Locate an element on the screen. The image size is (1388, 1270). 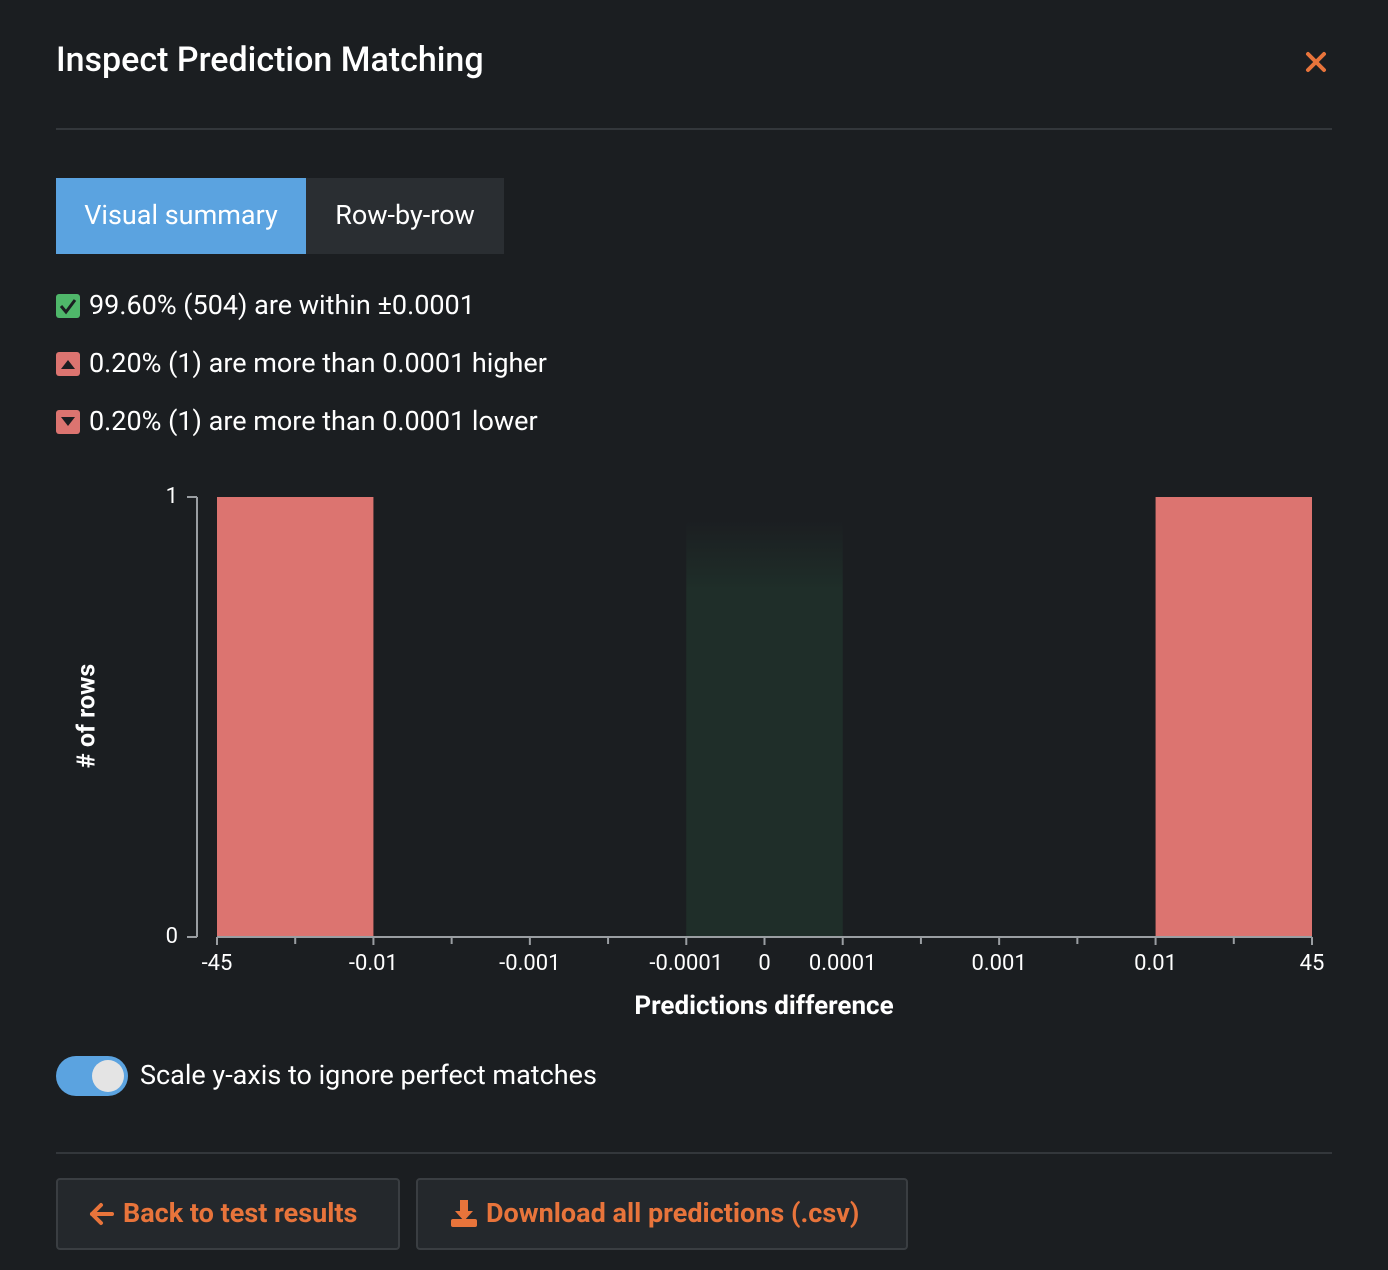
toggle-label: Scale y-axis to ignore perfect matches is located at coordinates (368, 1075).